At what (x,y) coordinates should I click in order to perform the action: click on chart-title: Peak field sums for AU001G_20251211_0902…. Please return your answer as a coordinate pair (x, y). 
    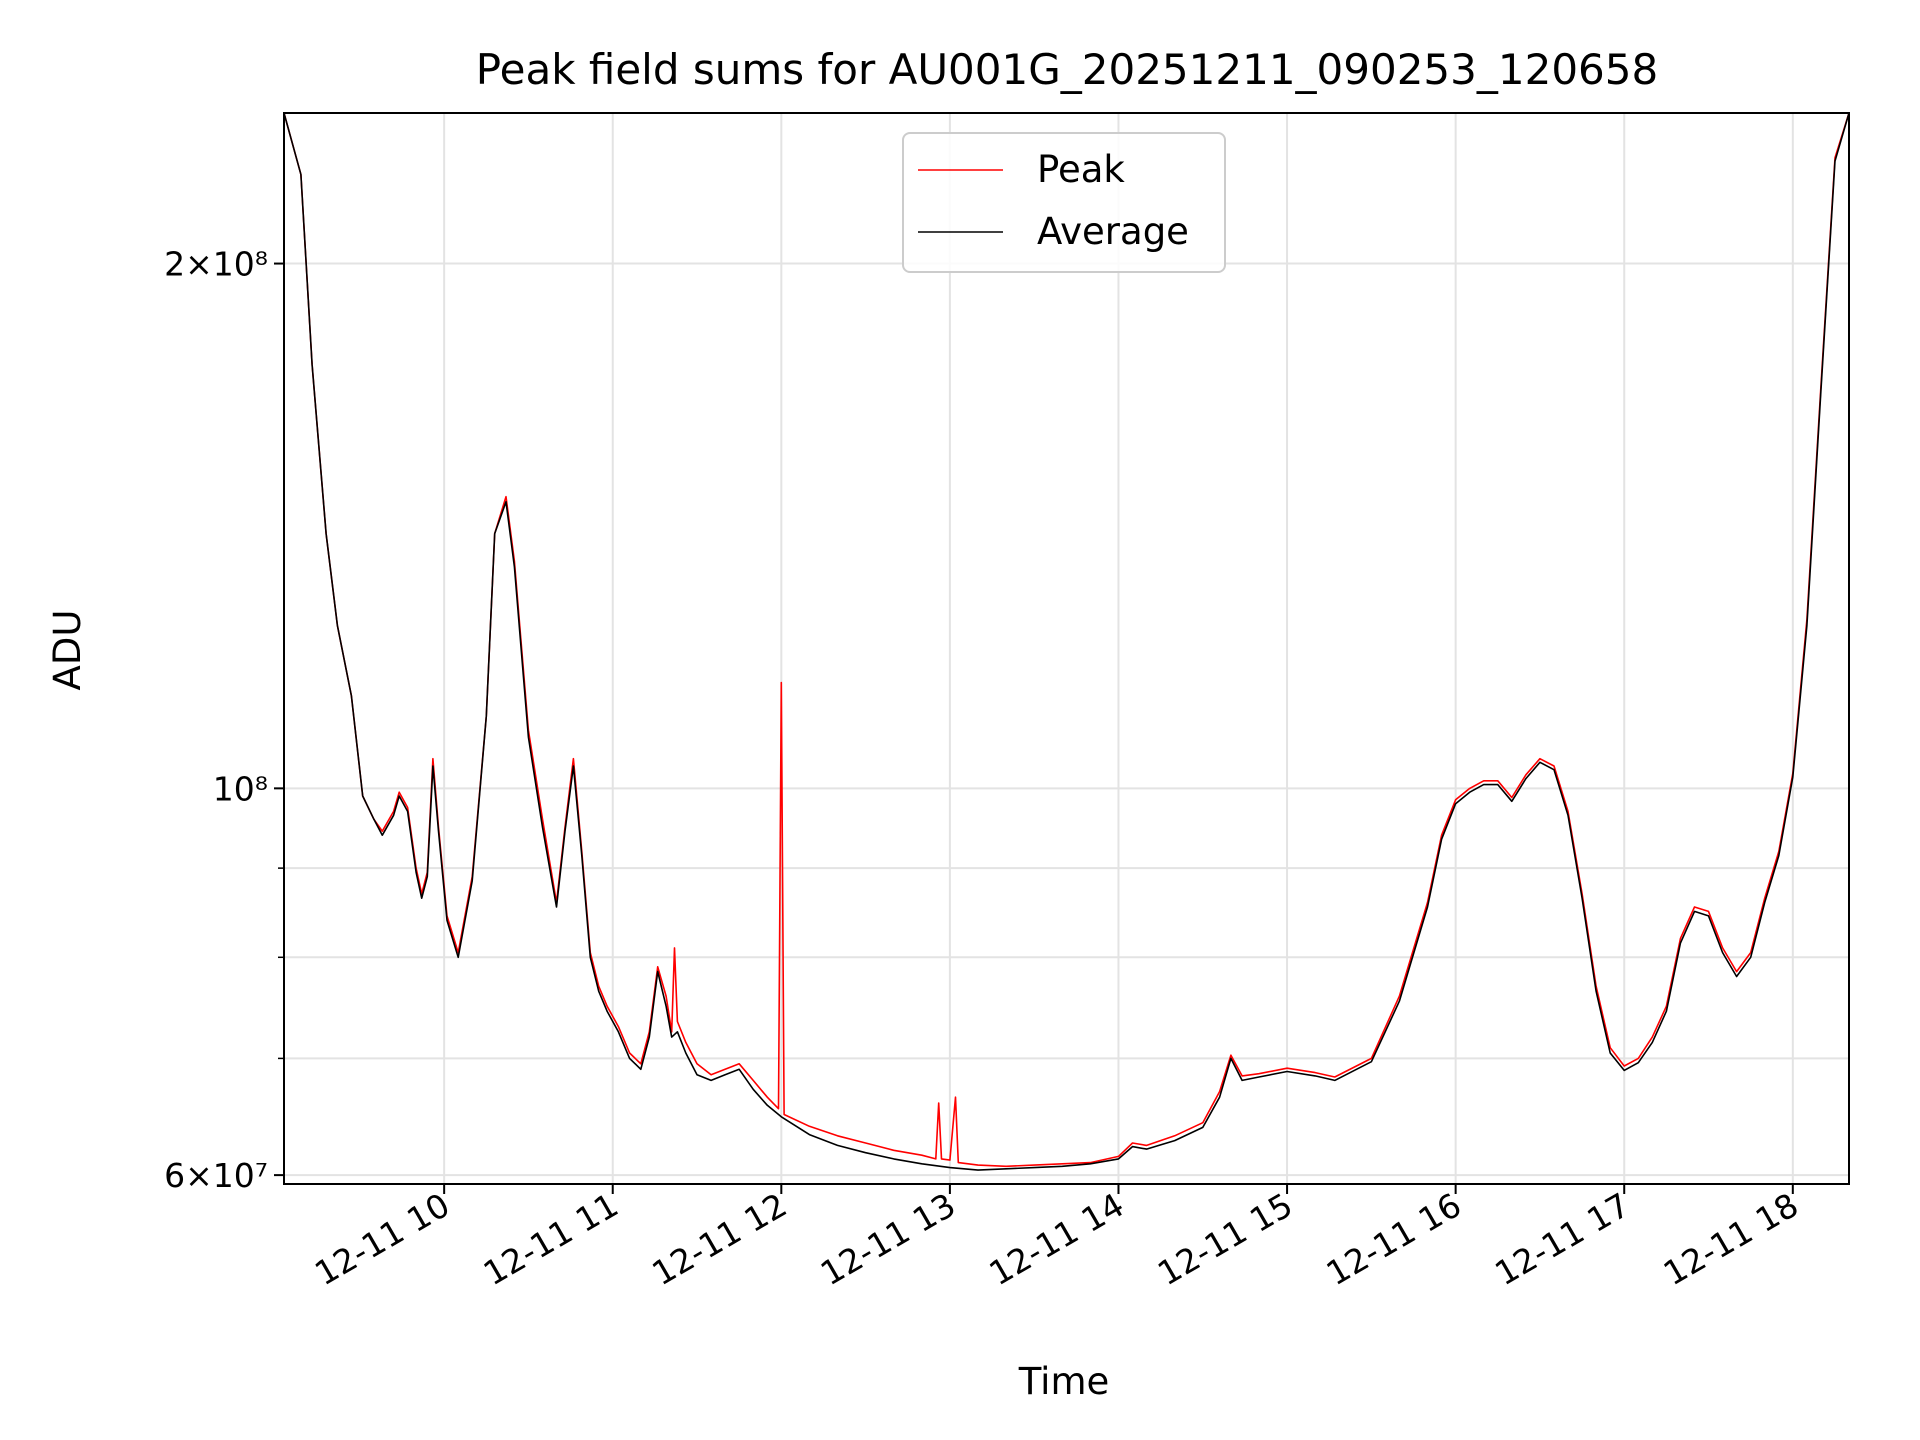
    Looking at the image, I should click on (1067, 69).